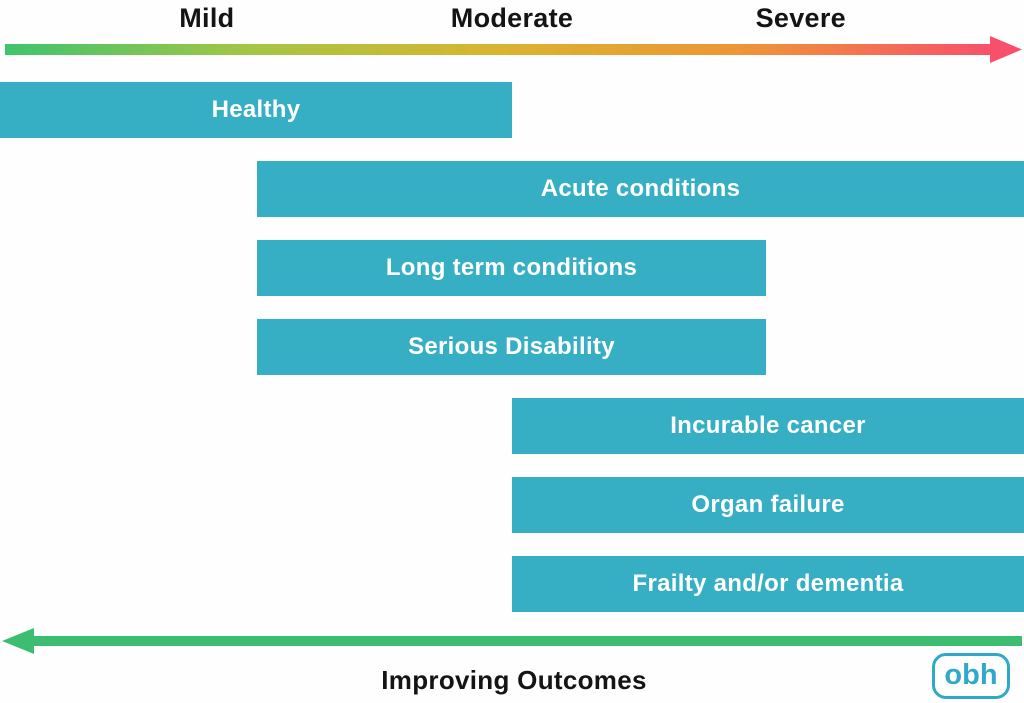 The image size is (1024, 703). I want to click on condition-bar-label: Serious Disability, so click(511, 346).